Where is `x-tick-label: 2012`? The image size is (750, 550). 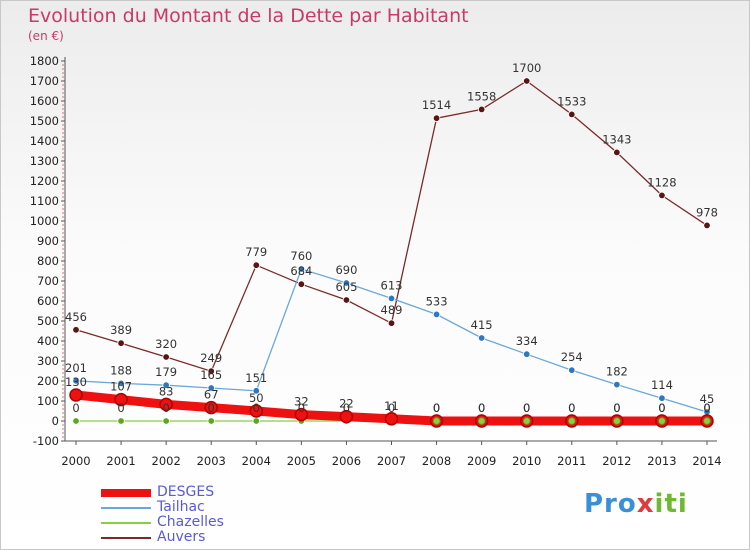
x-tick-label: 2012 is located at coordinates (616, 461).